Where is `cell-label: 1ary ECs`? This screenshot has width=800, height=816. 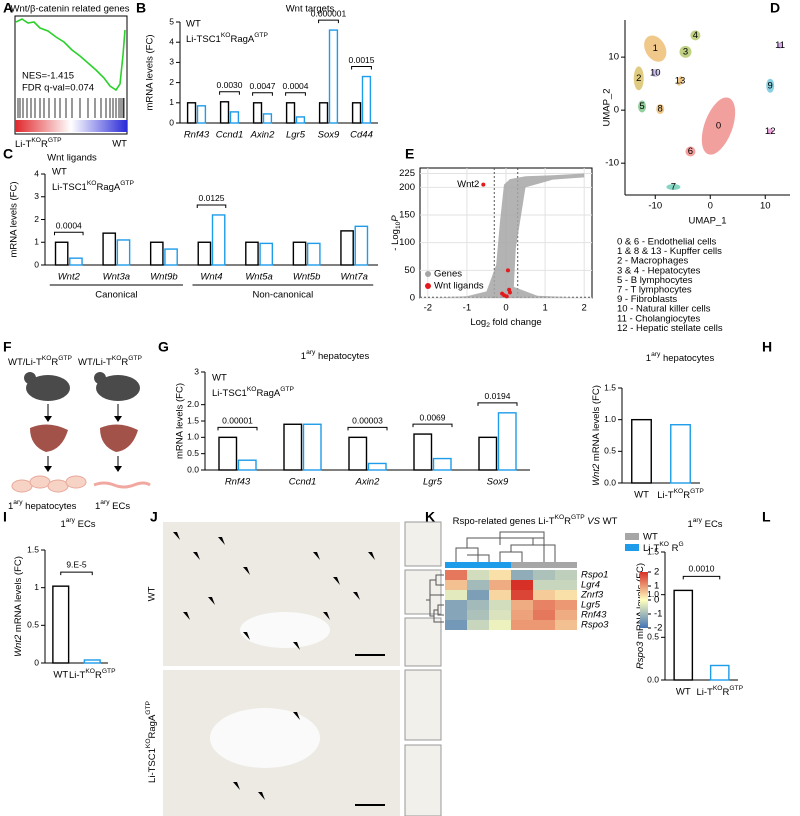 cell-label: 1ary ECs is located at coordinates (112, 505).